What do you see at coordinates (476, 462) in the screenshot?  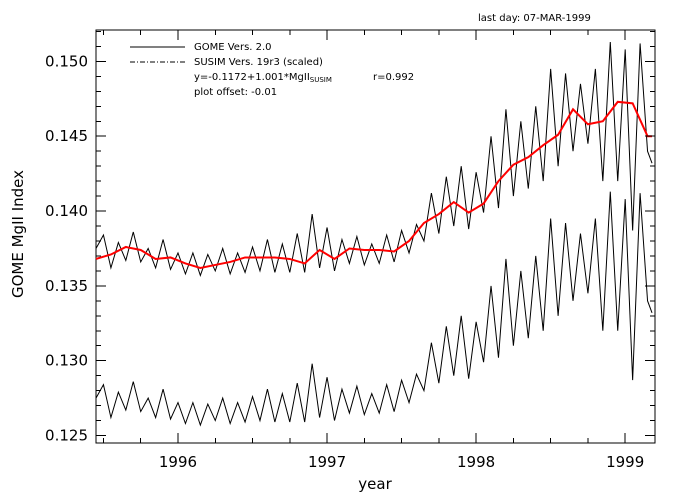 I see `x-tick-label: 1998` at bounding box center [476, 462].